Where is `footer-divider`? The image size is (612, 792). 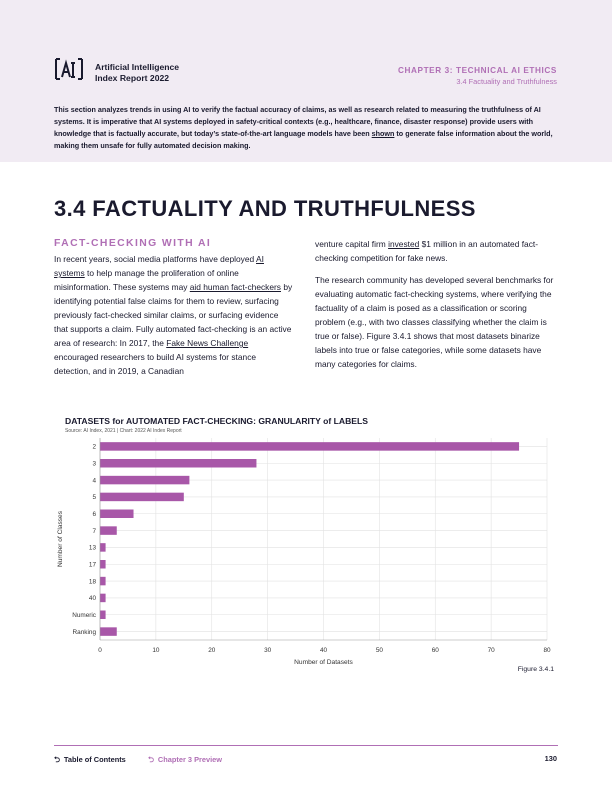
footer-divider is located at coordinates (306, 745).